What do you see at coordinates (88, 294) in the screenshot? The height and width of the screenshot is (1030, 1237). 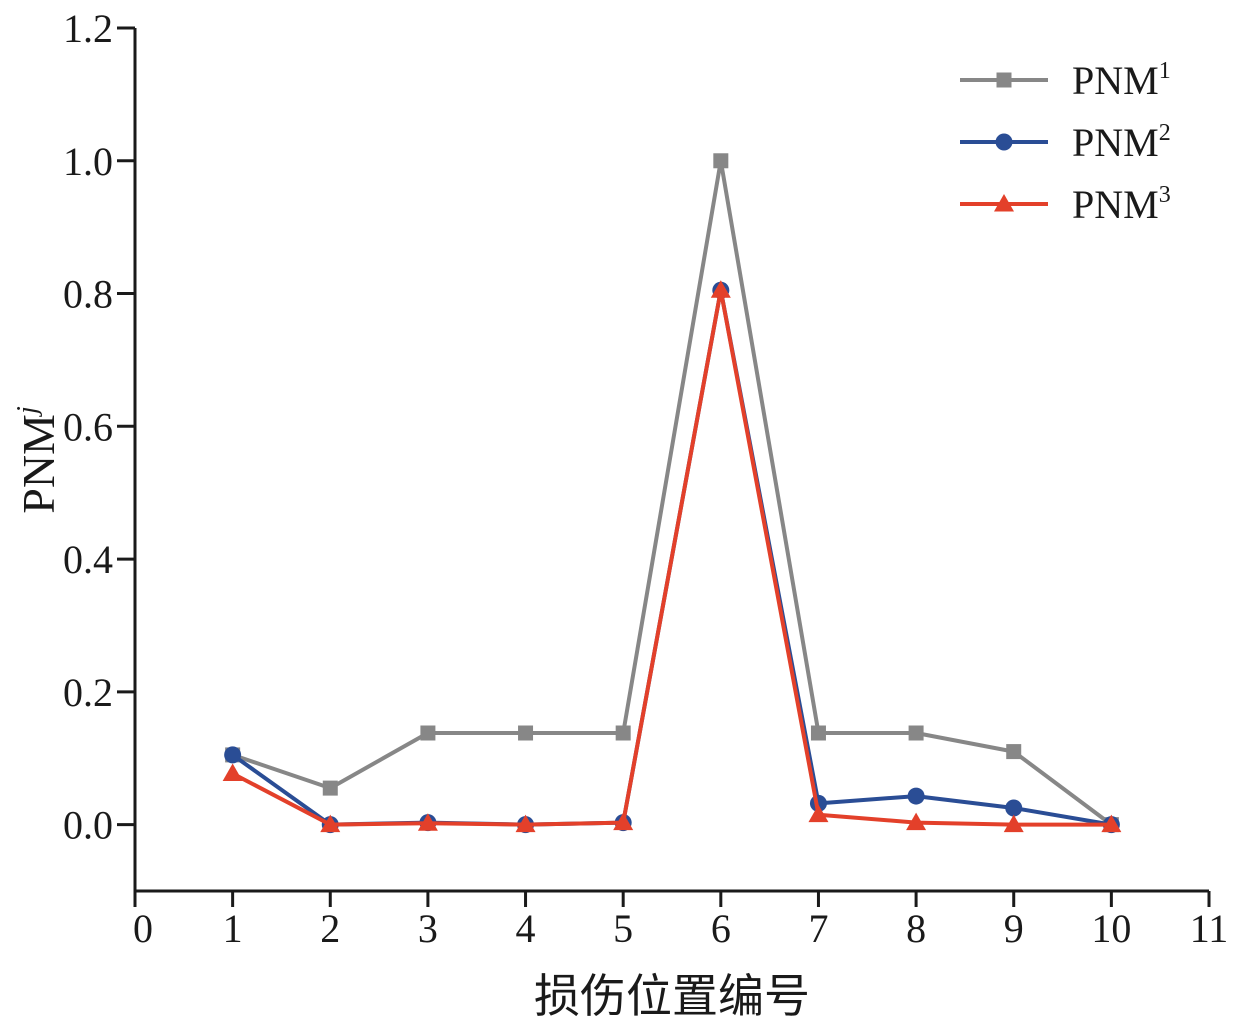 I see `y-tick-label: 0.8` at bounding box center [88, 294].